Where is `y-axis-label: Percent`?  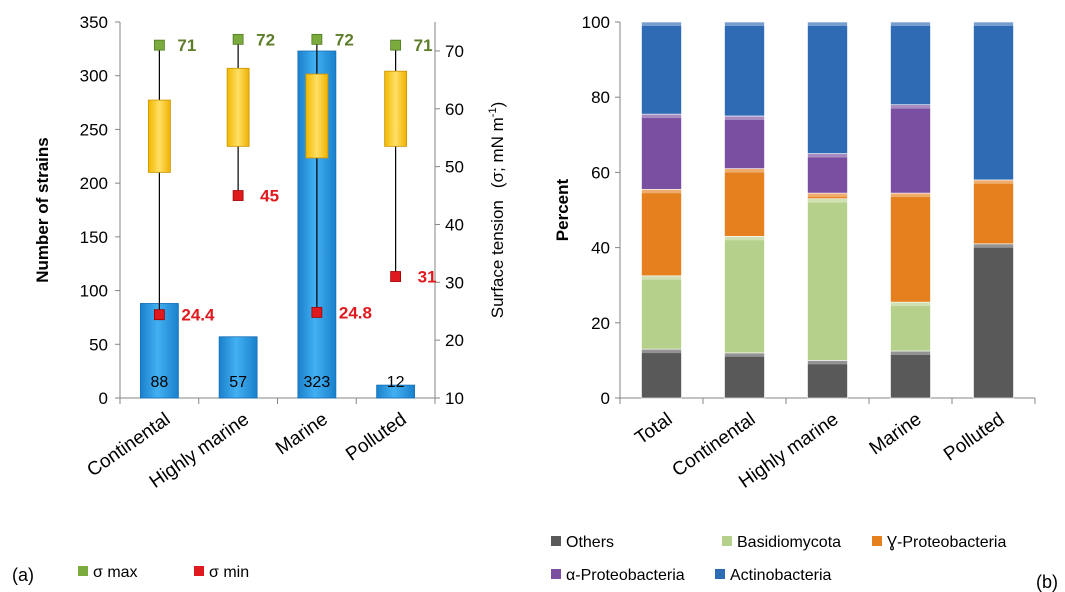 y-axis-label: Percent is located at coordinates (562, 209).